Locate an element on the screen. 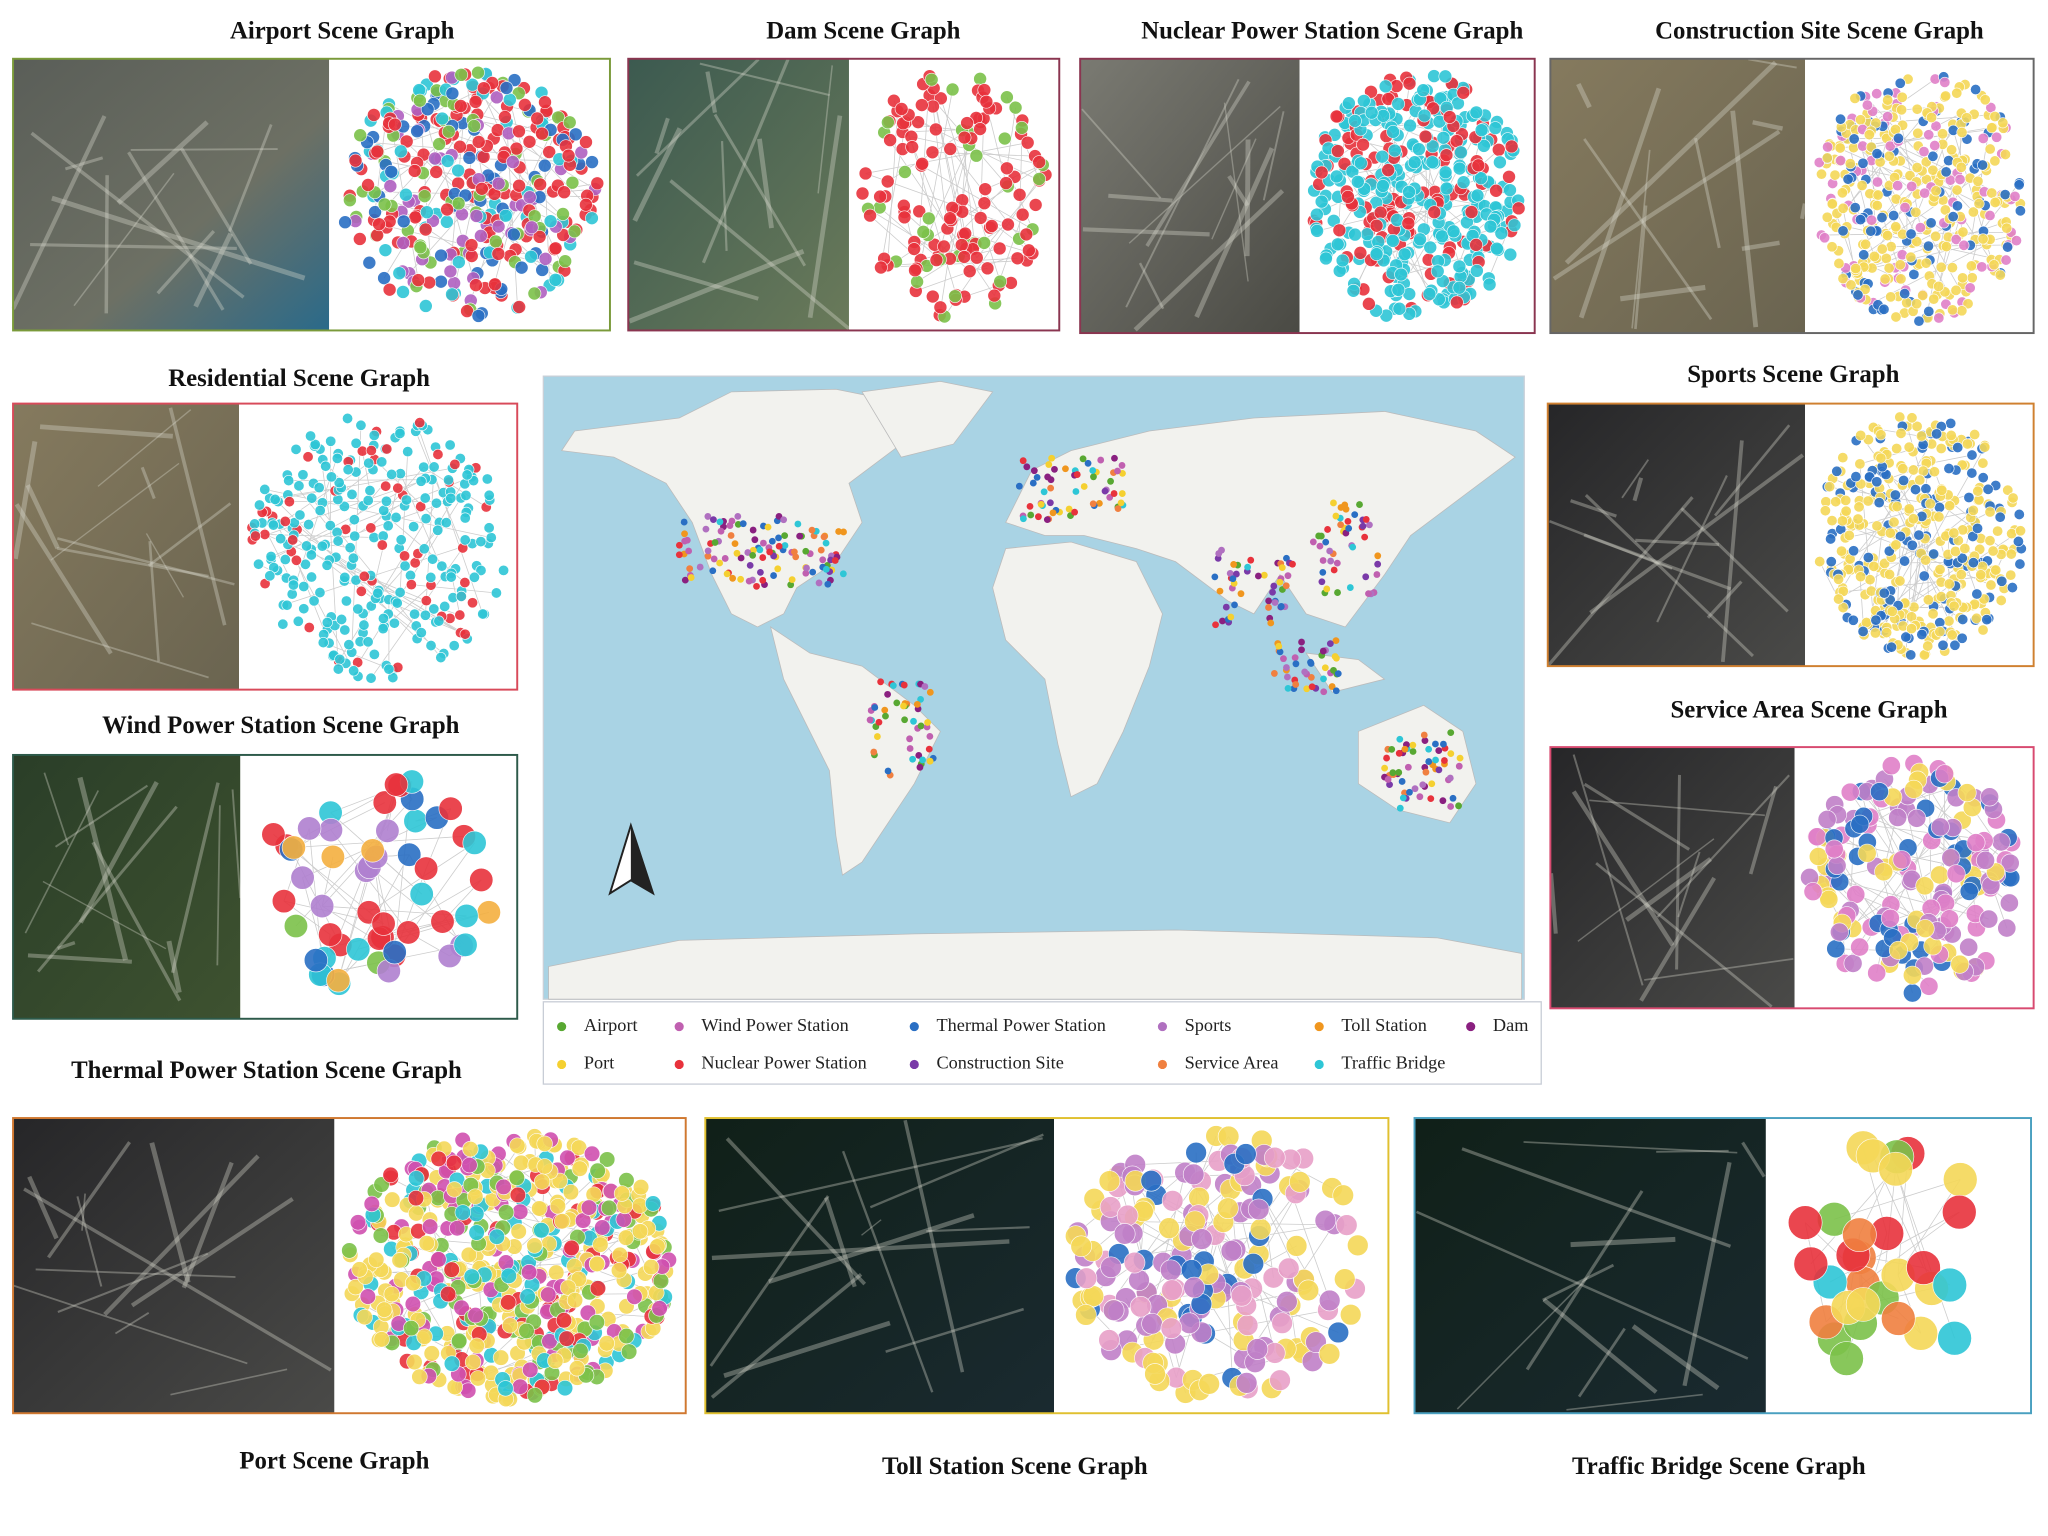 This screenshot has height=1536, width=2048. panel-title: Thermal Power Station Scene Graph is located at coordinates (266, 1070).